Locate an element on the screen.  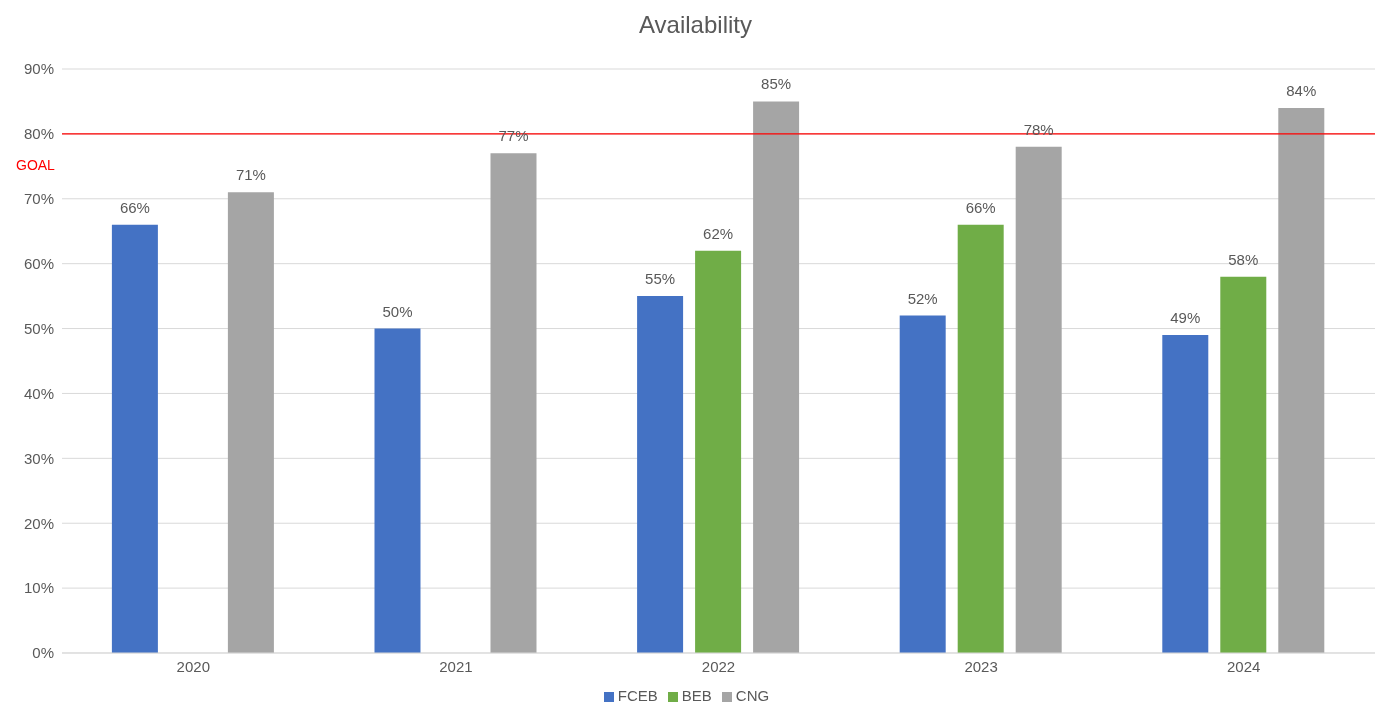
y-tick-label: 80% is located at coordinates (38, 134).